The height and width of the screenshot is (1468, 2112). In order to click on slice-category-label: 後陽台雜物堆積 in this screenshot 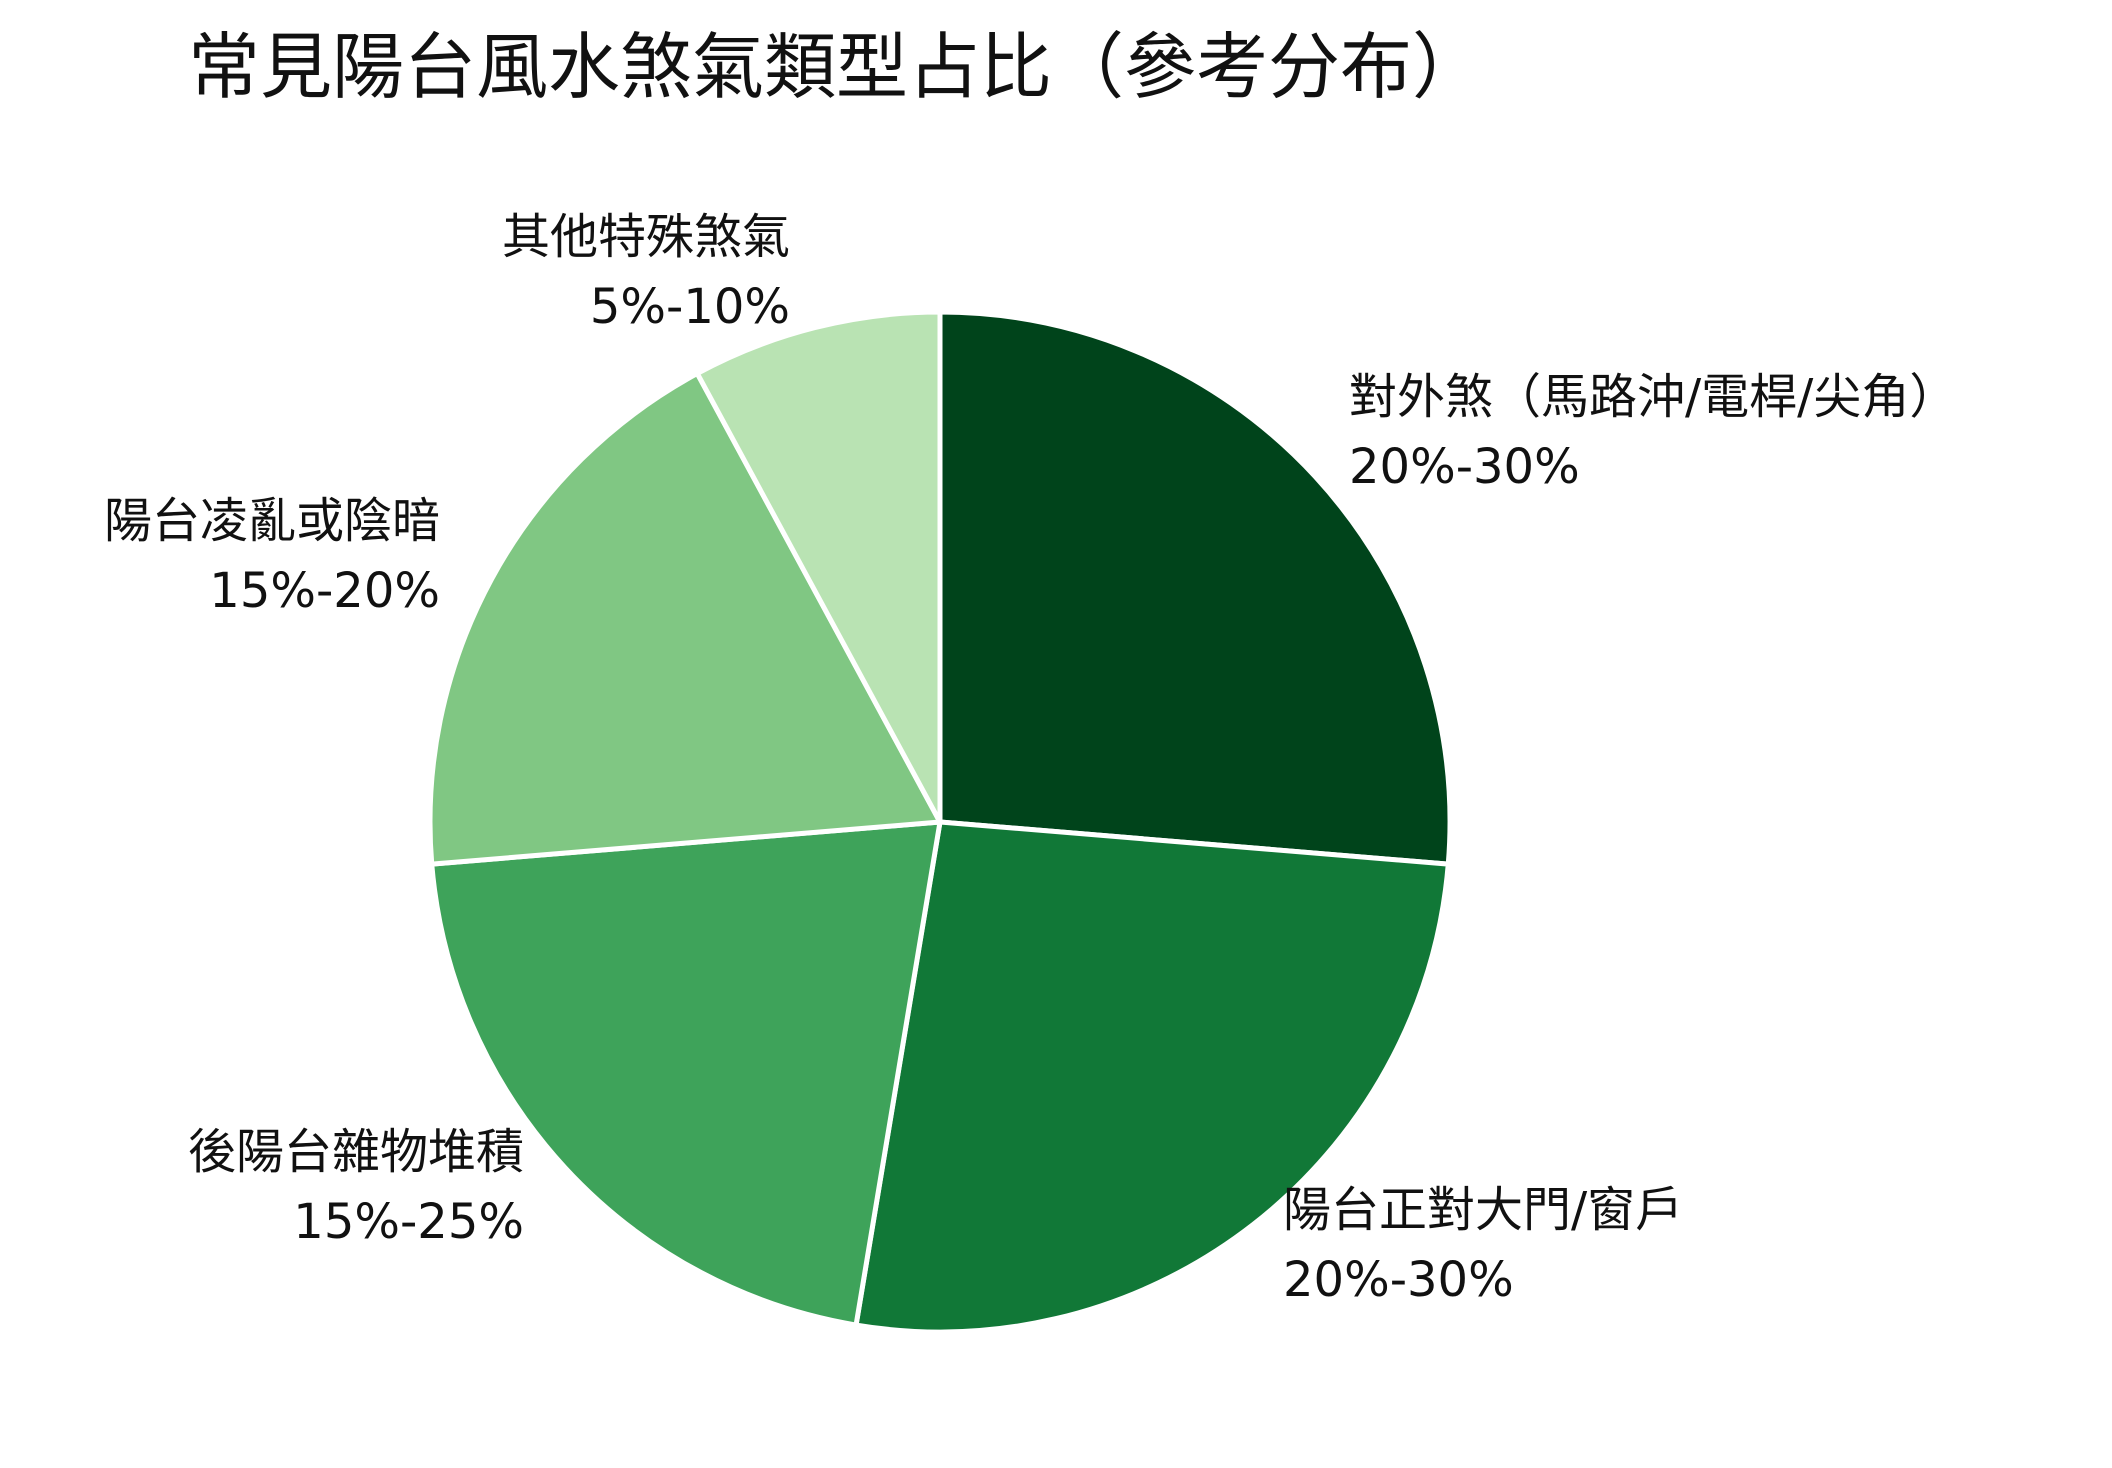, I will do `click(355, 1152)`.